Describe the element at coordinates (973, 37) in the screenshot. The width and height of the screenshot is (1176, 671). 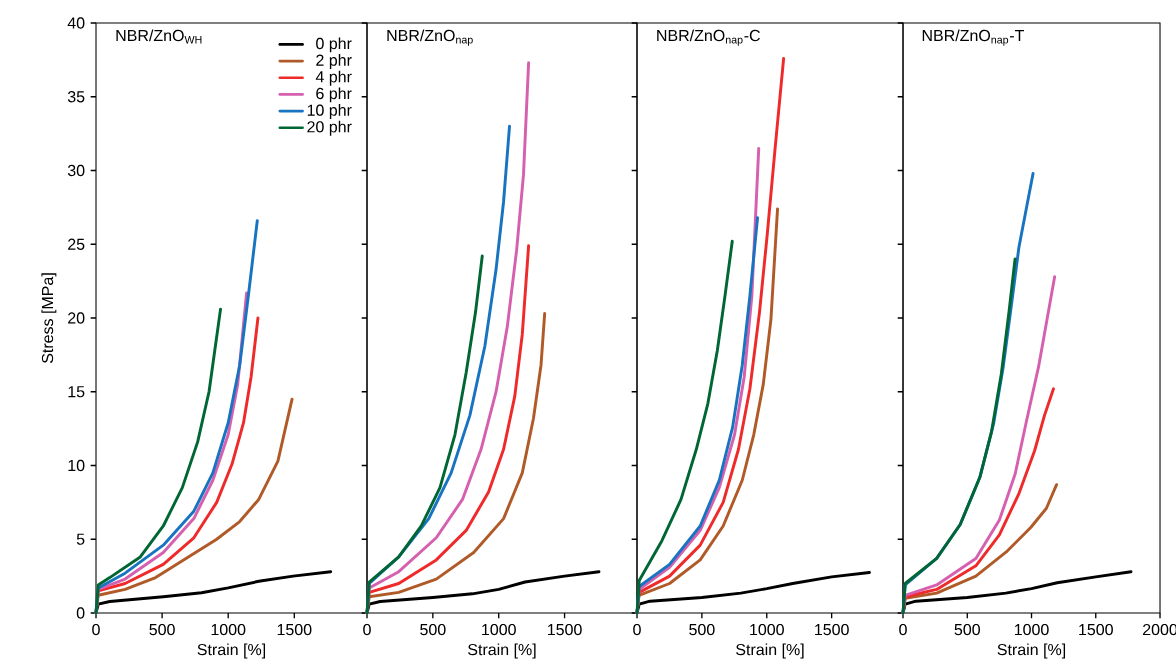
I see `chart-title: NBR/ZnO$_{nap}$-T` at that location.